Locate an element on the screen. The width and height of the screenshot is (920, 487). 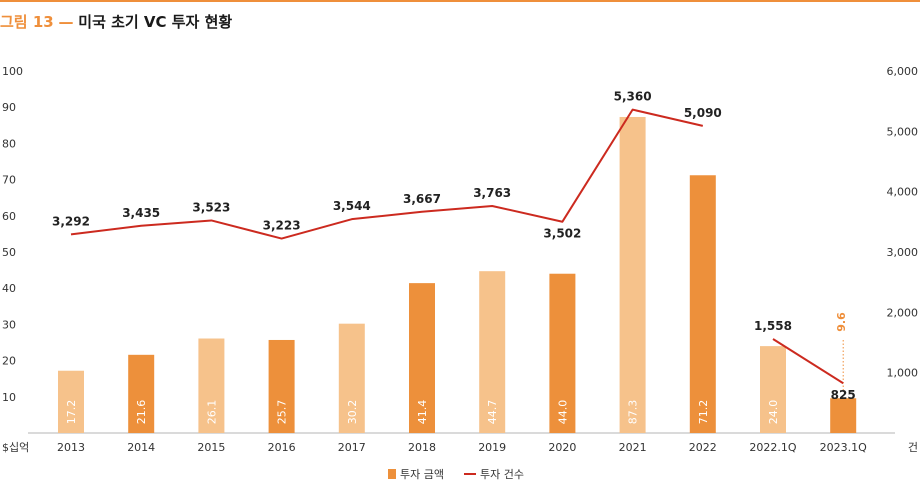
line-value-label: 3,544 is located at coordinates (352, 206).